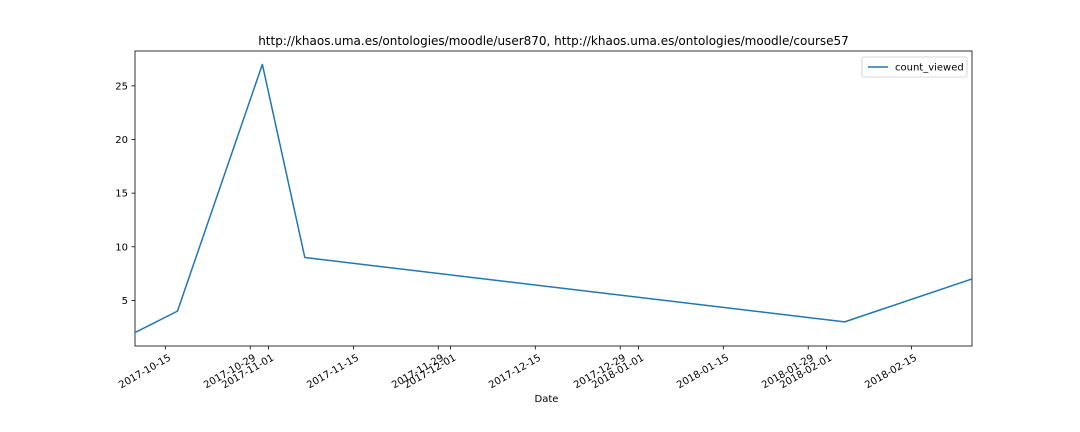 The image size is (1080, 432). I want to click on y-tick-label: 5, so click(125, 301).